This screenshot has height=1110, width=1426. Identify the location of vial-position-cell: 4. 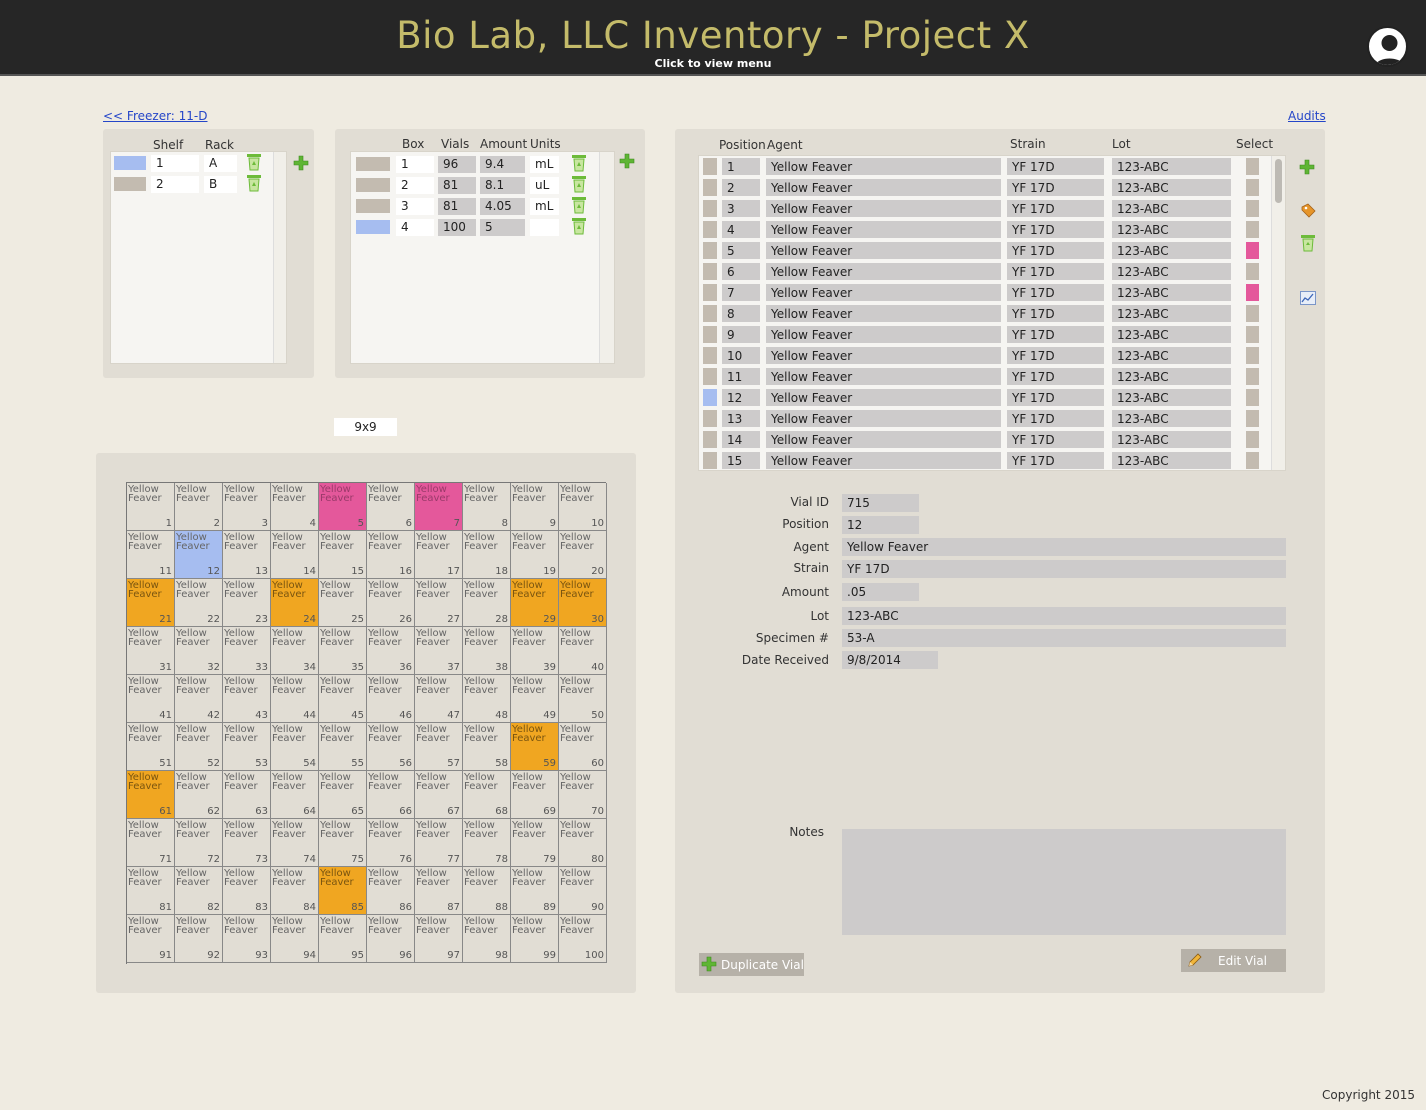
(741, 229).